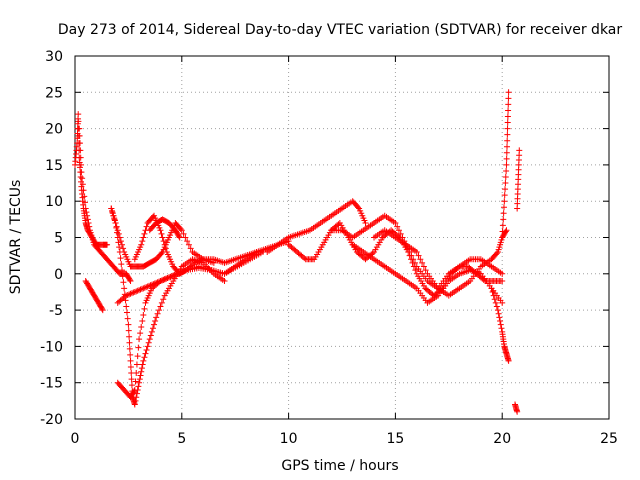 The width and height of the screenshot is (640, 480). What do you see at coordinates (91, 179) in the screenshot?
I see `series-track-a` at bounding box center [91, 179].